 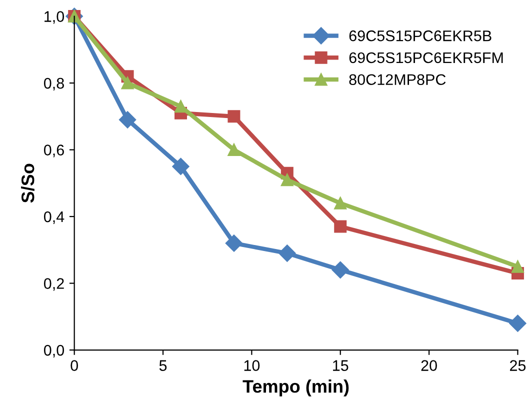 What do you see at coordinates (518, 365) in the screenshot?
I see `x-tick-label: 25` at bounding box center [518, 365].